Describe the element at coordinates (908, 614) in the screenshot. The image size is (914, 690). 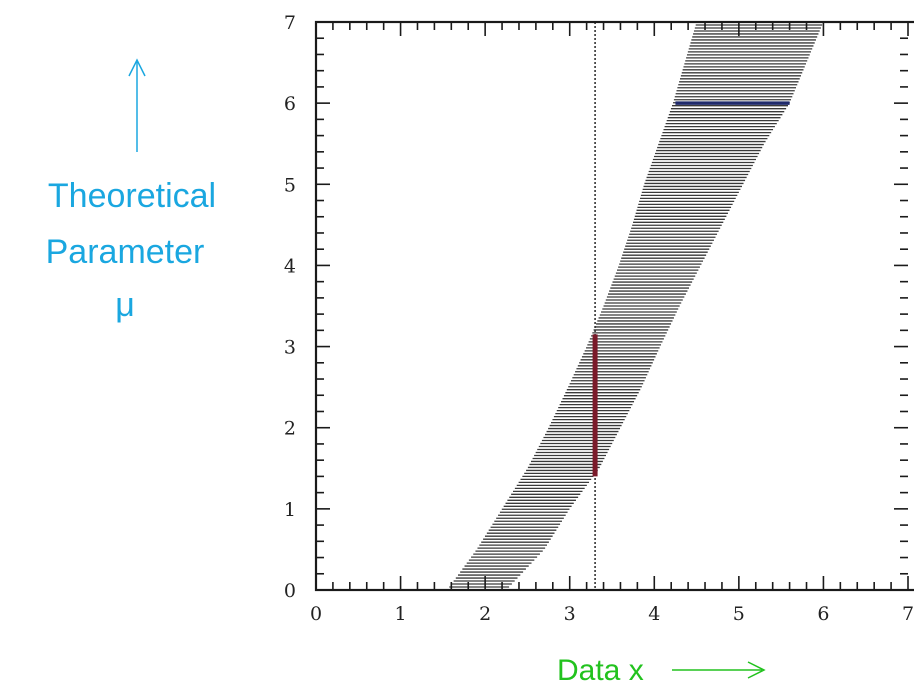
I see `x-tick-label: 7` at that location.